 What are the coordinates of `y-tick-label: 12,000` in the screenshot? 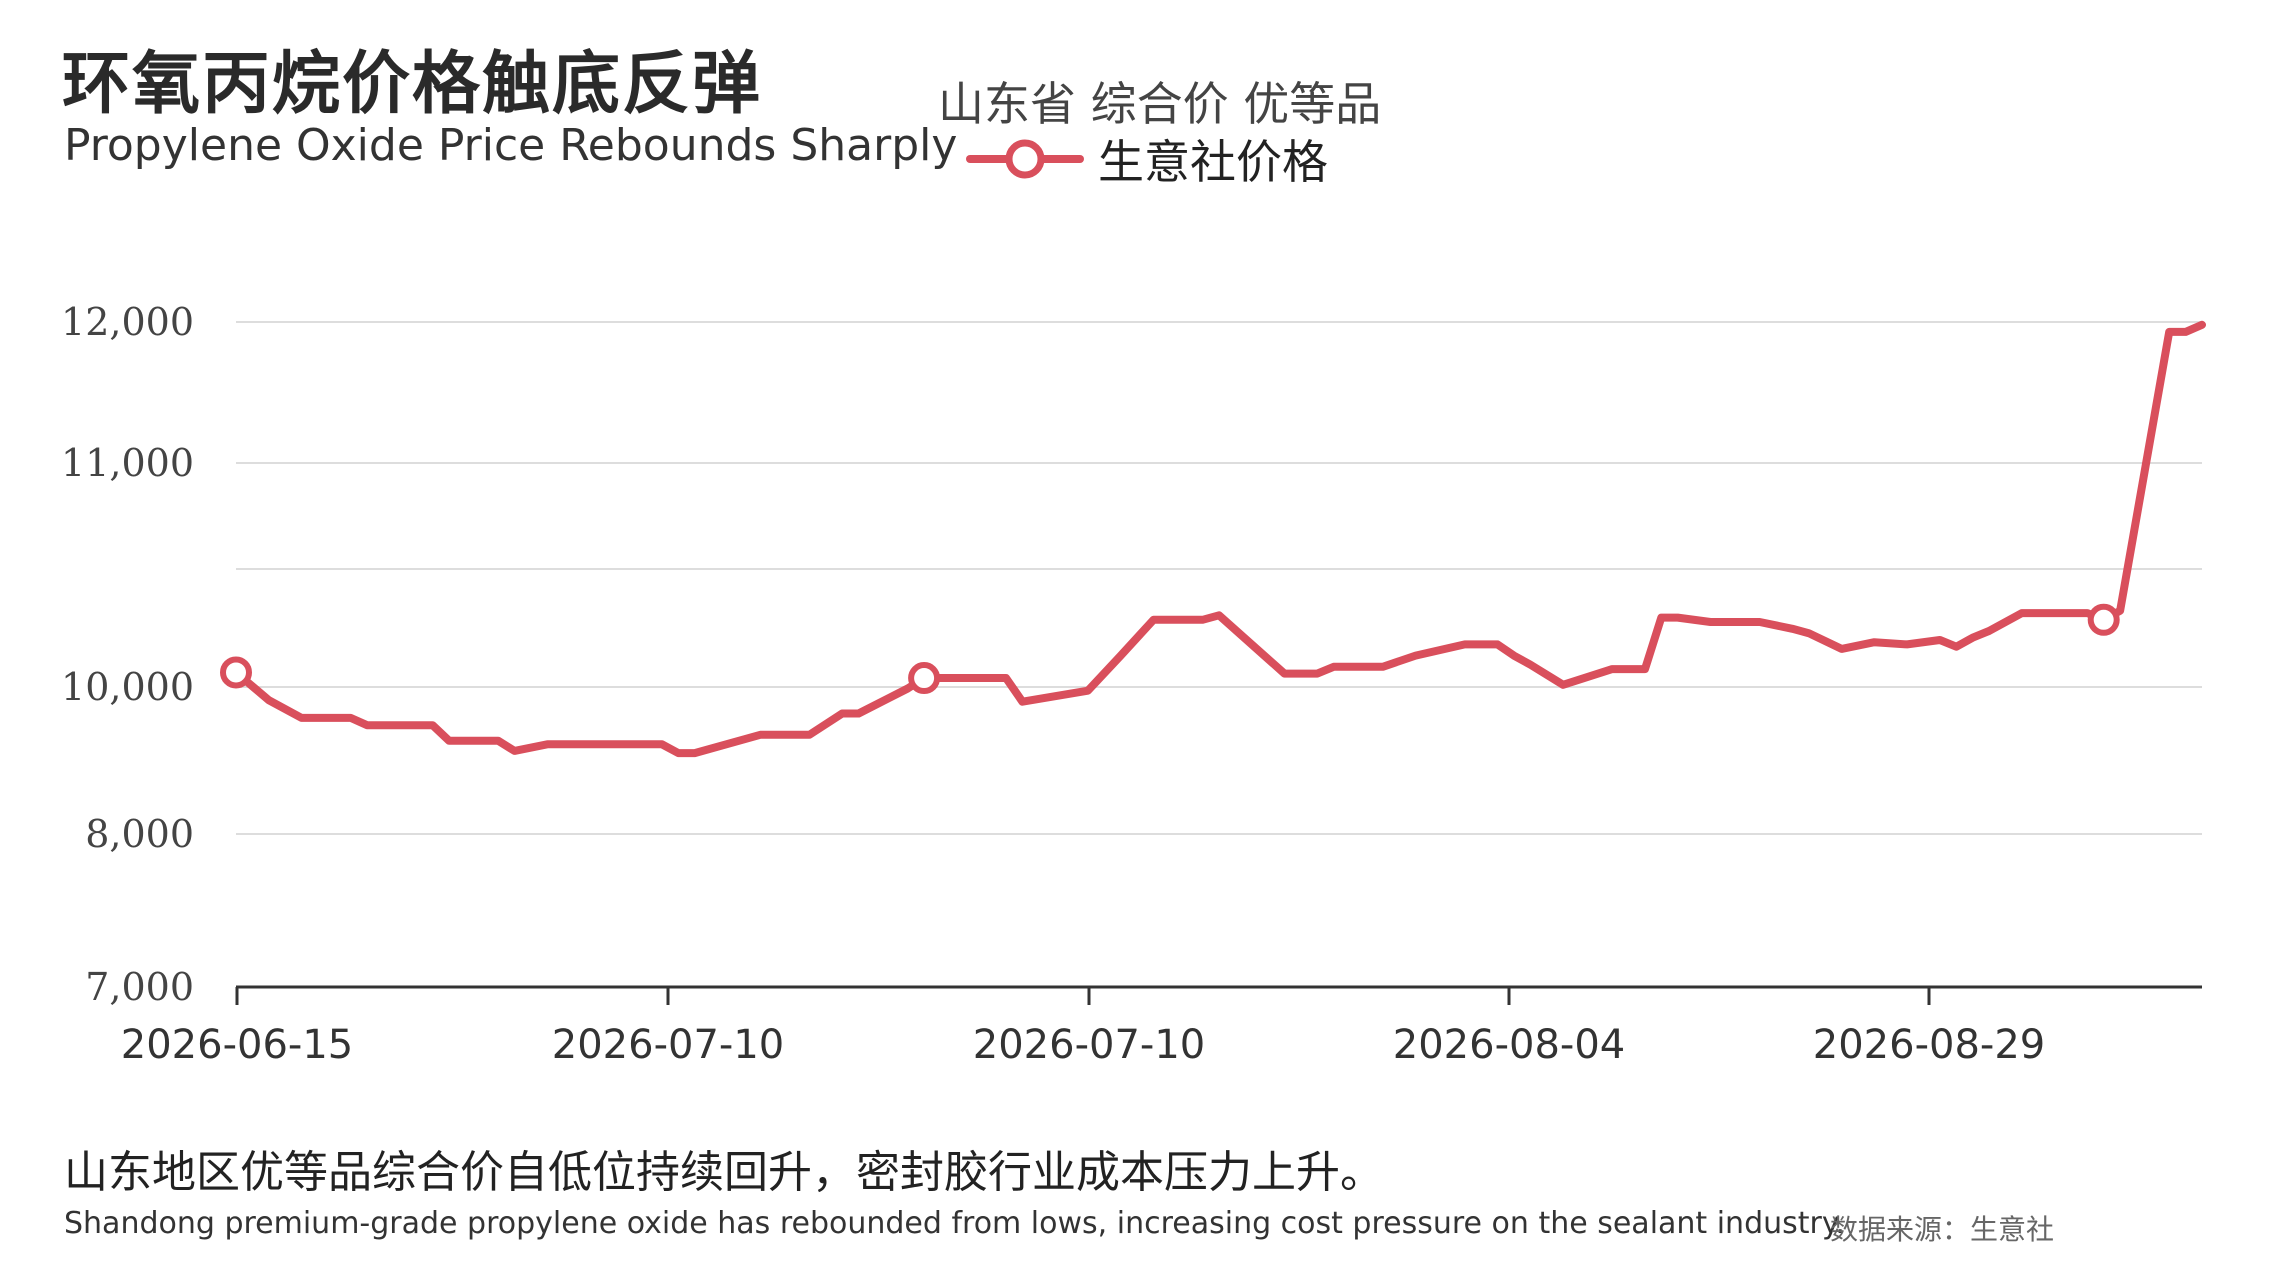 It's located at (127, 322).